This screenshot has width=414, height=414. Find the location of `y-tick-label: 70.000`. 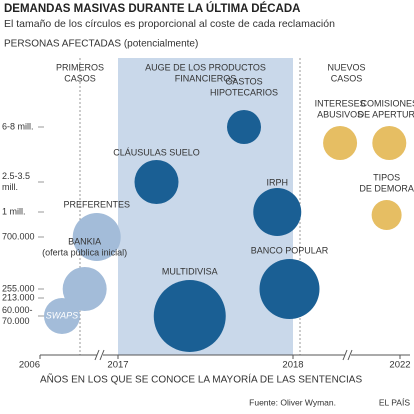

y-tick-label: 70.000 is located at coordinates (16, 321).